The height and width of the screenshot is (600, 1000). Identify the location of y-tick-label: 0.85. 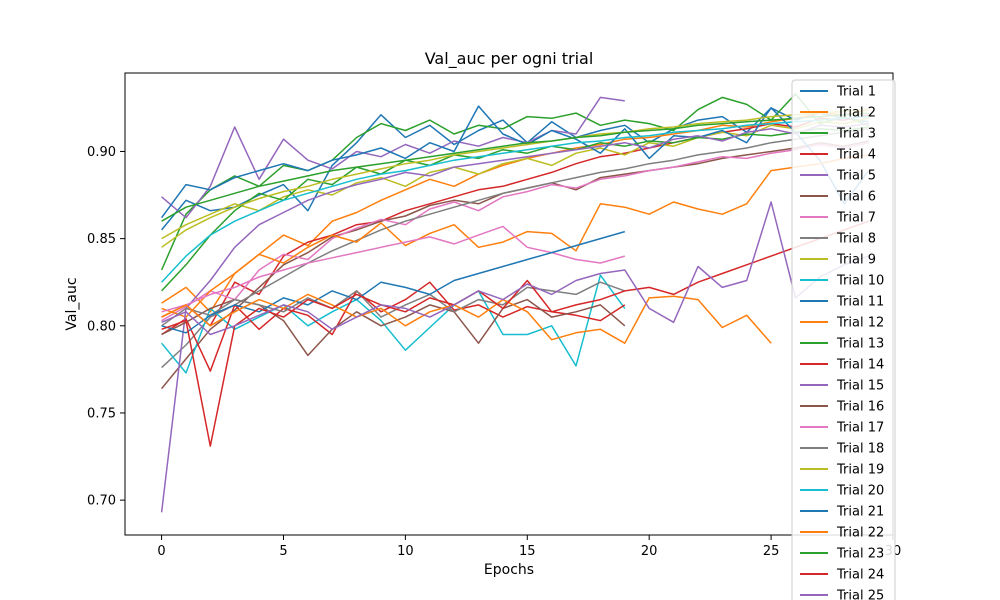
(101, 239).